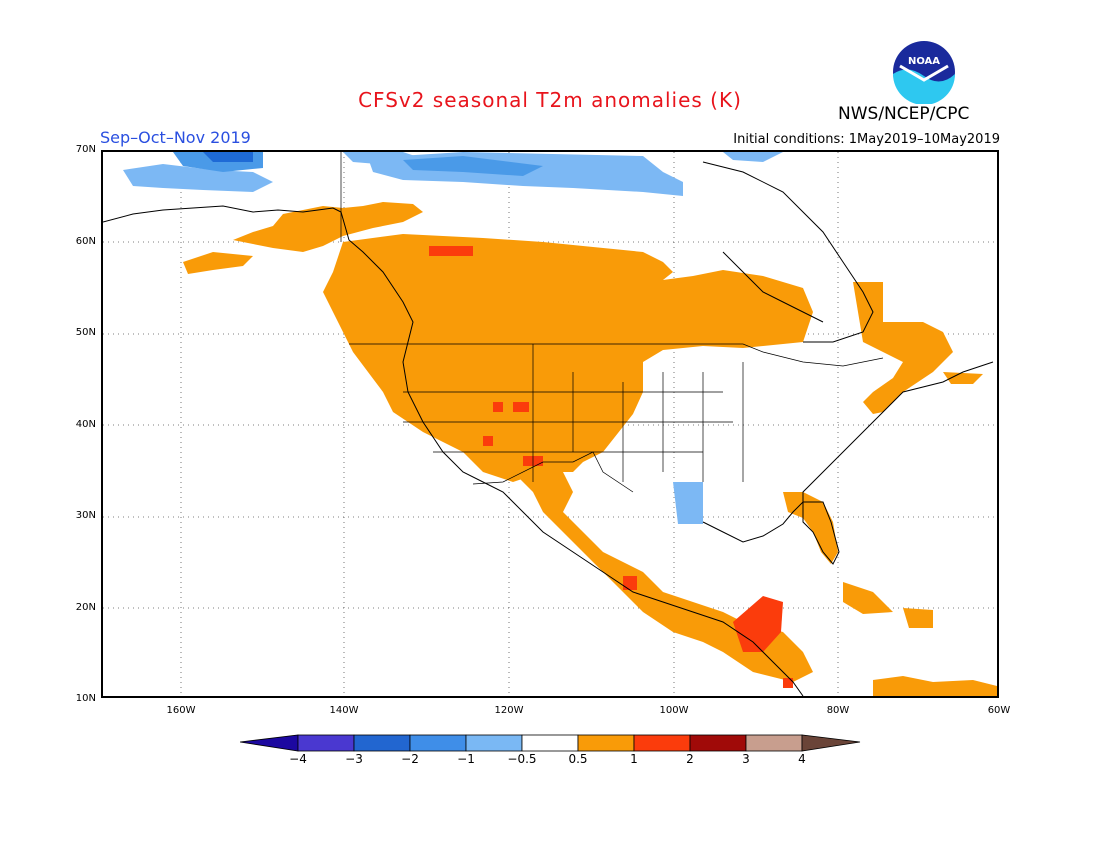 This screenshot has width=1100, height=850. I want to click on map-title: CFSv2 seasonal T2m anomalies (K), so click(550, 100).